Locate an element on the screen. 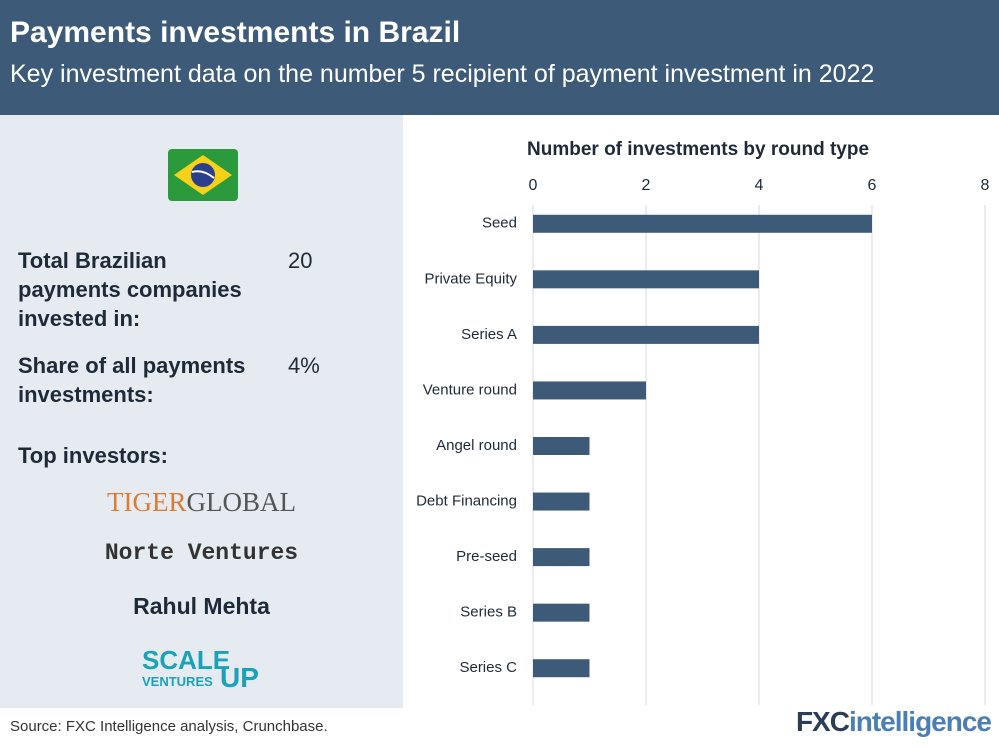  y-tick-label: Venture round is located at coordinates (470, 389).